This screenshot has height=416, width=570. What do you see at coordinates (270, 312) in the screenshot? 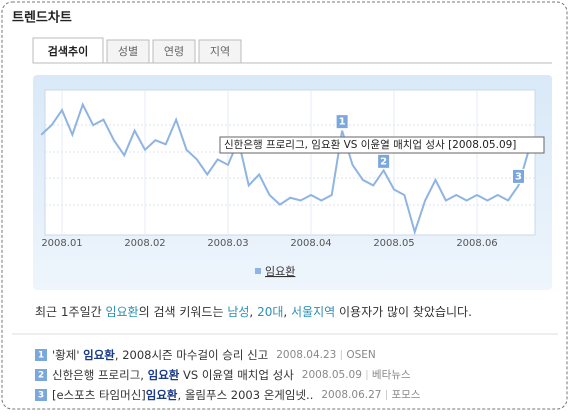
I see `summary-part: 20대` at bounding box center [270, 312].